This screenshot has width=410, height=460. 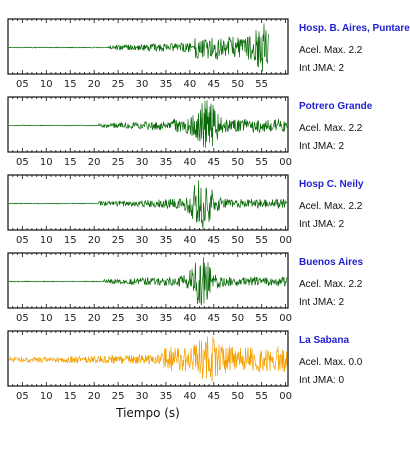 What do you see at coordinates (331, 184) in the screenshot?
I see `station-name: Hosp C. Neily` at bounding box center [331, 184].